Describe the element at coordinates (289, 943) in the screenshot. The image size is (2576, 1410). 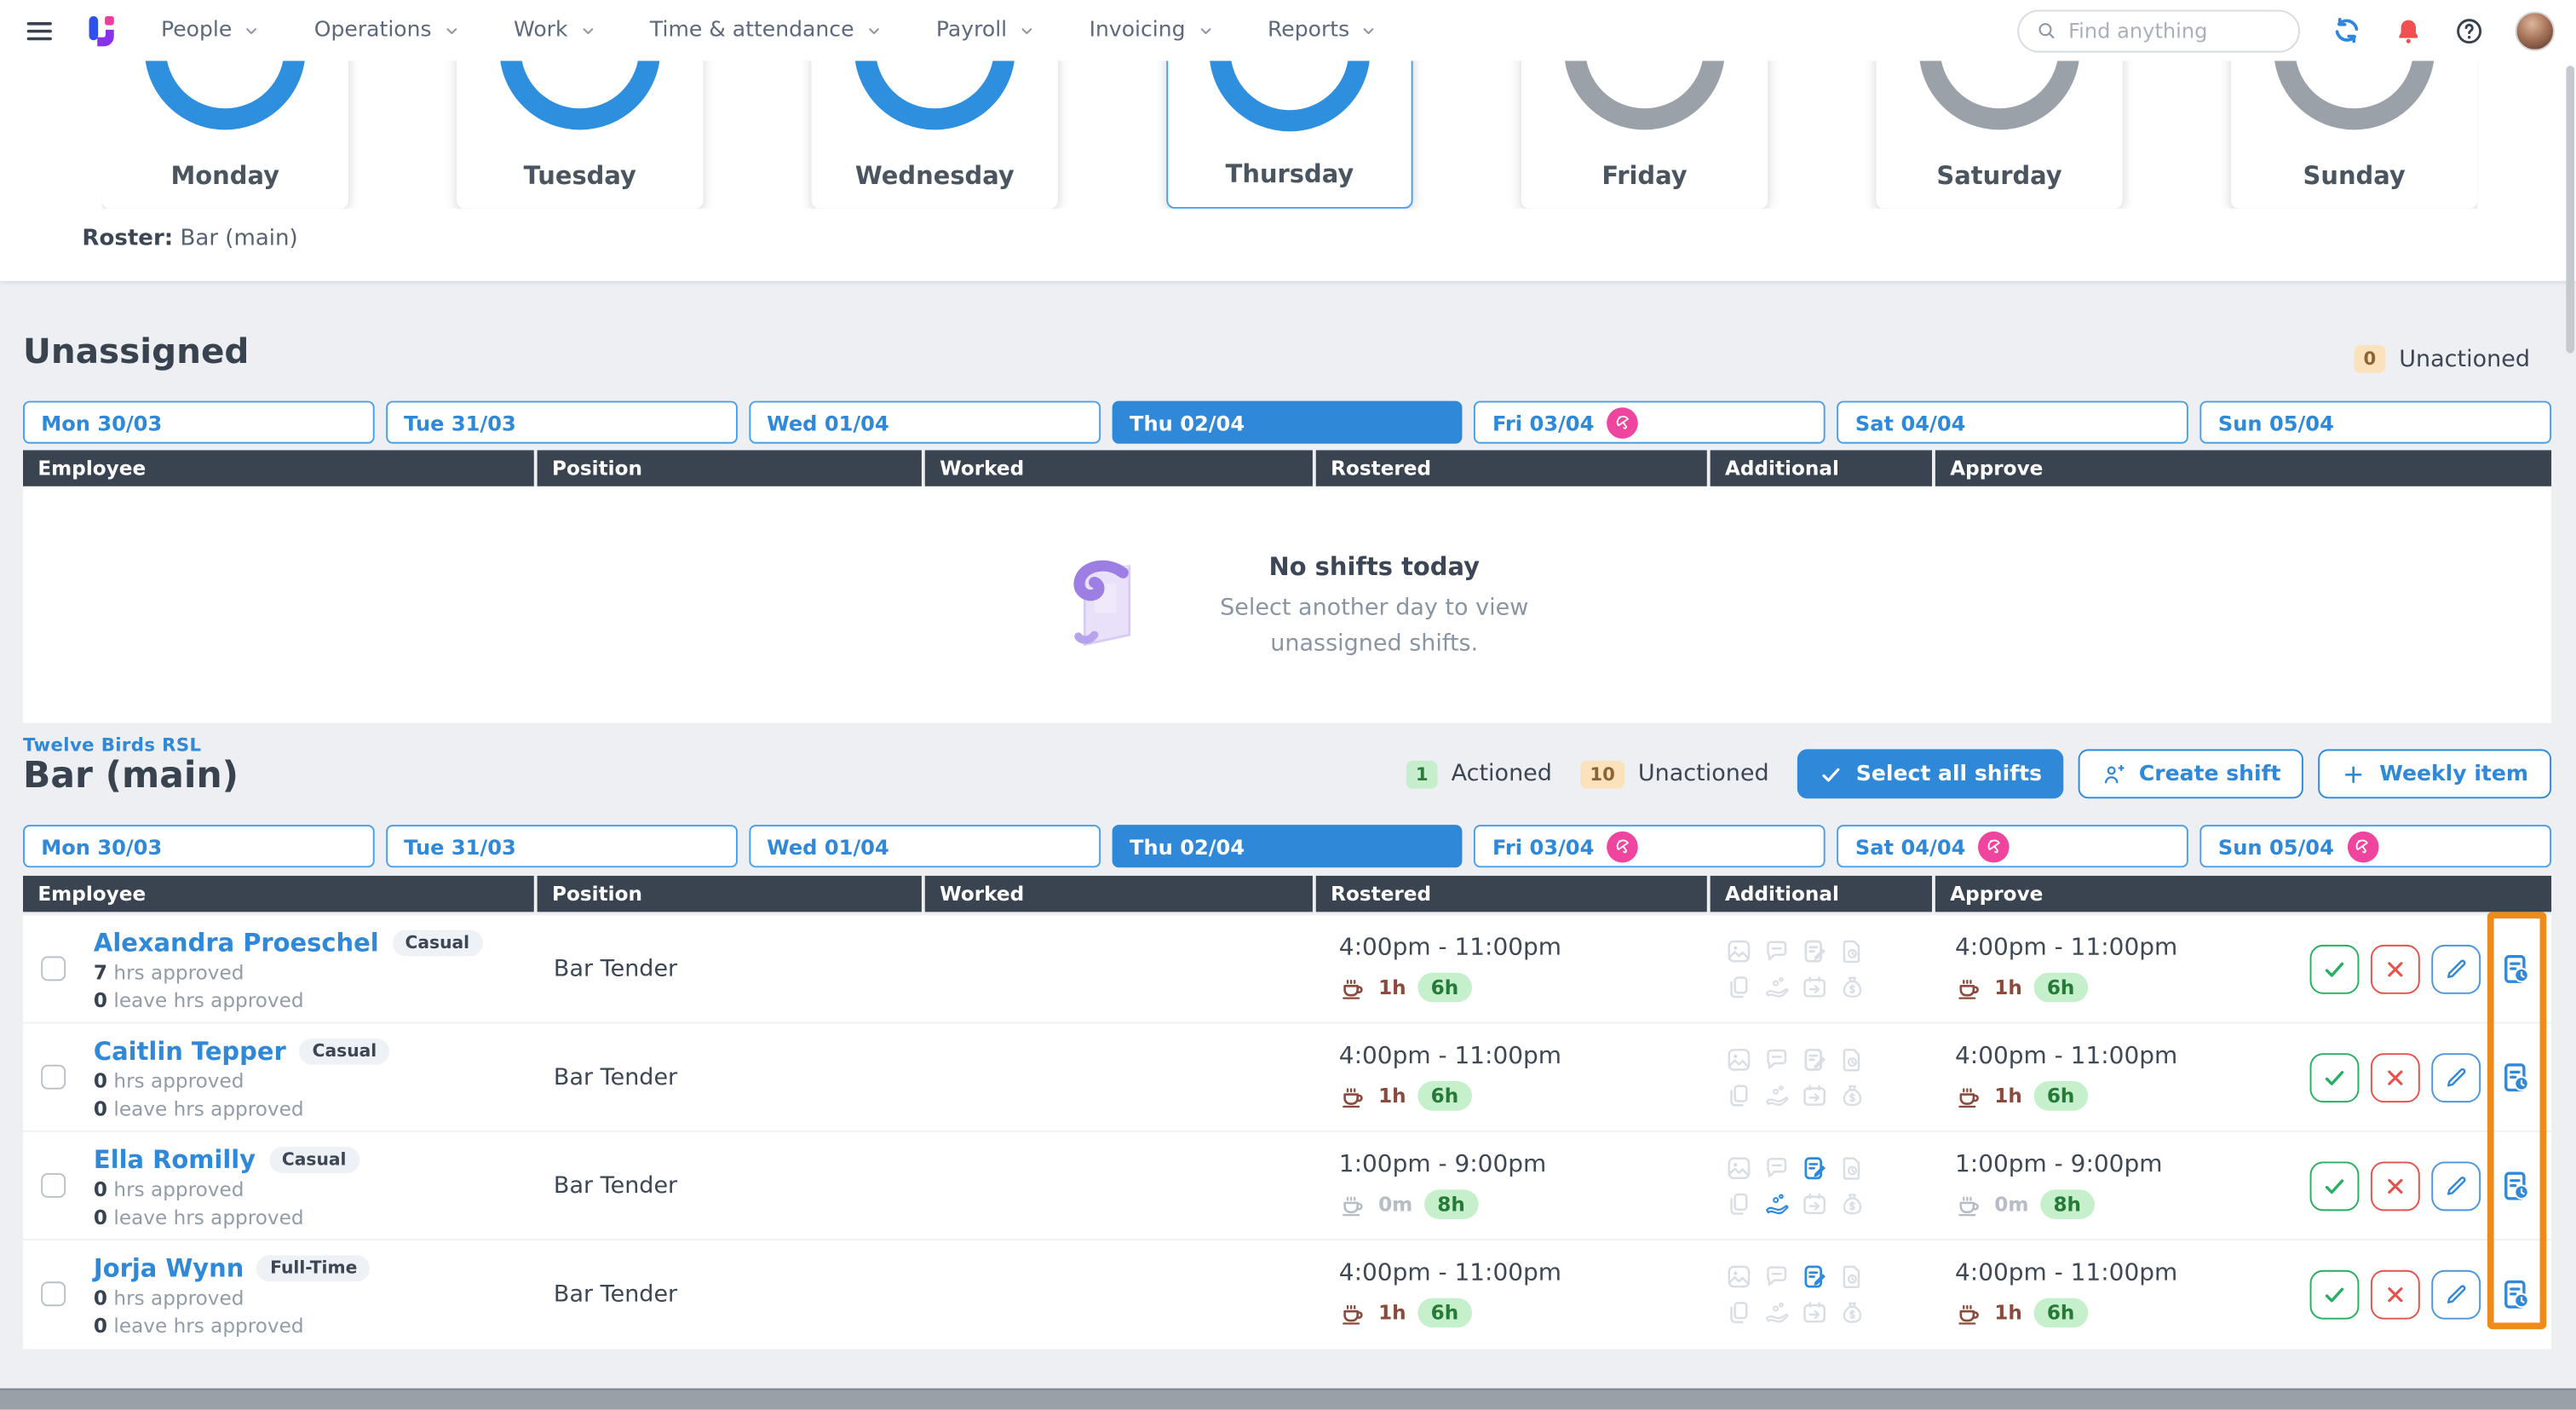
I see `employee-name-link: Alexandra Proeschel Casual` at that location.